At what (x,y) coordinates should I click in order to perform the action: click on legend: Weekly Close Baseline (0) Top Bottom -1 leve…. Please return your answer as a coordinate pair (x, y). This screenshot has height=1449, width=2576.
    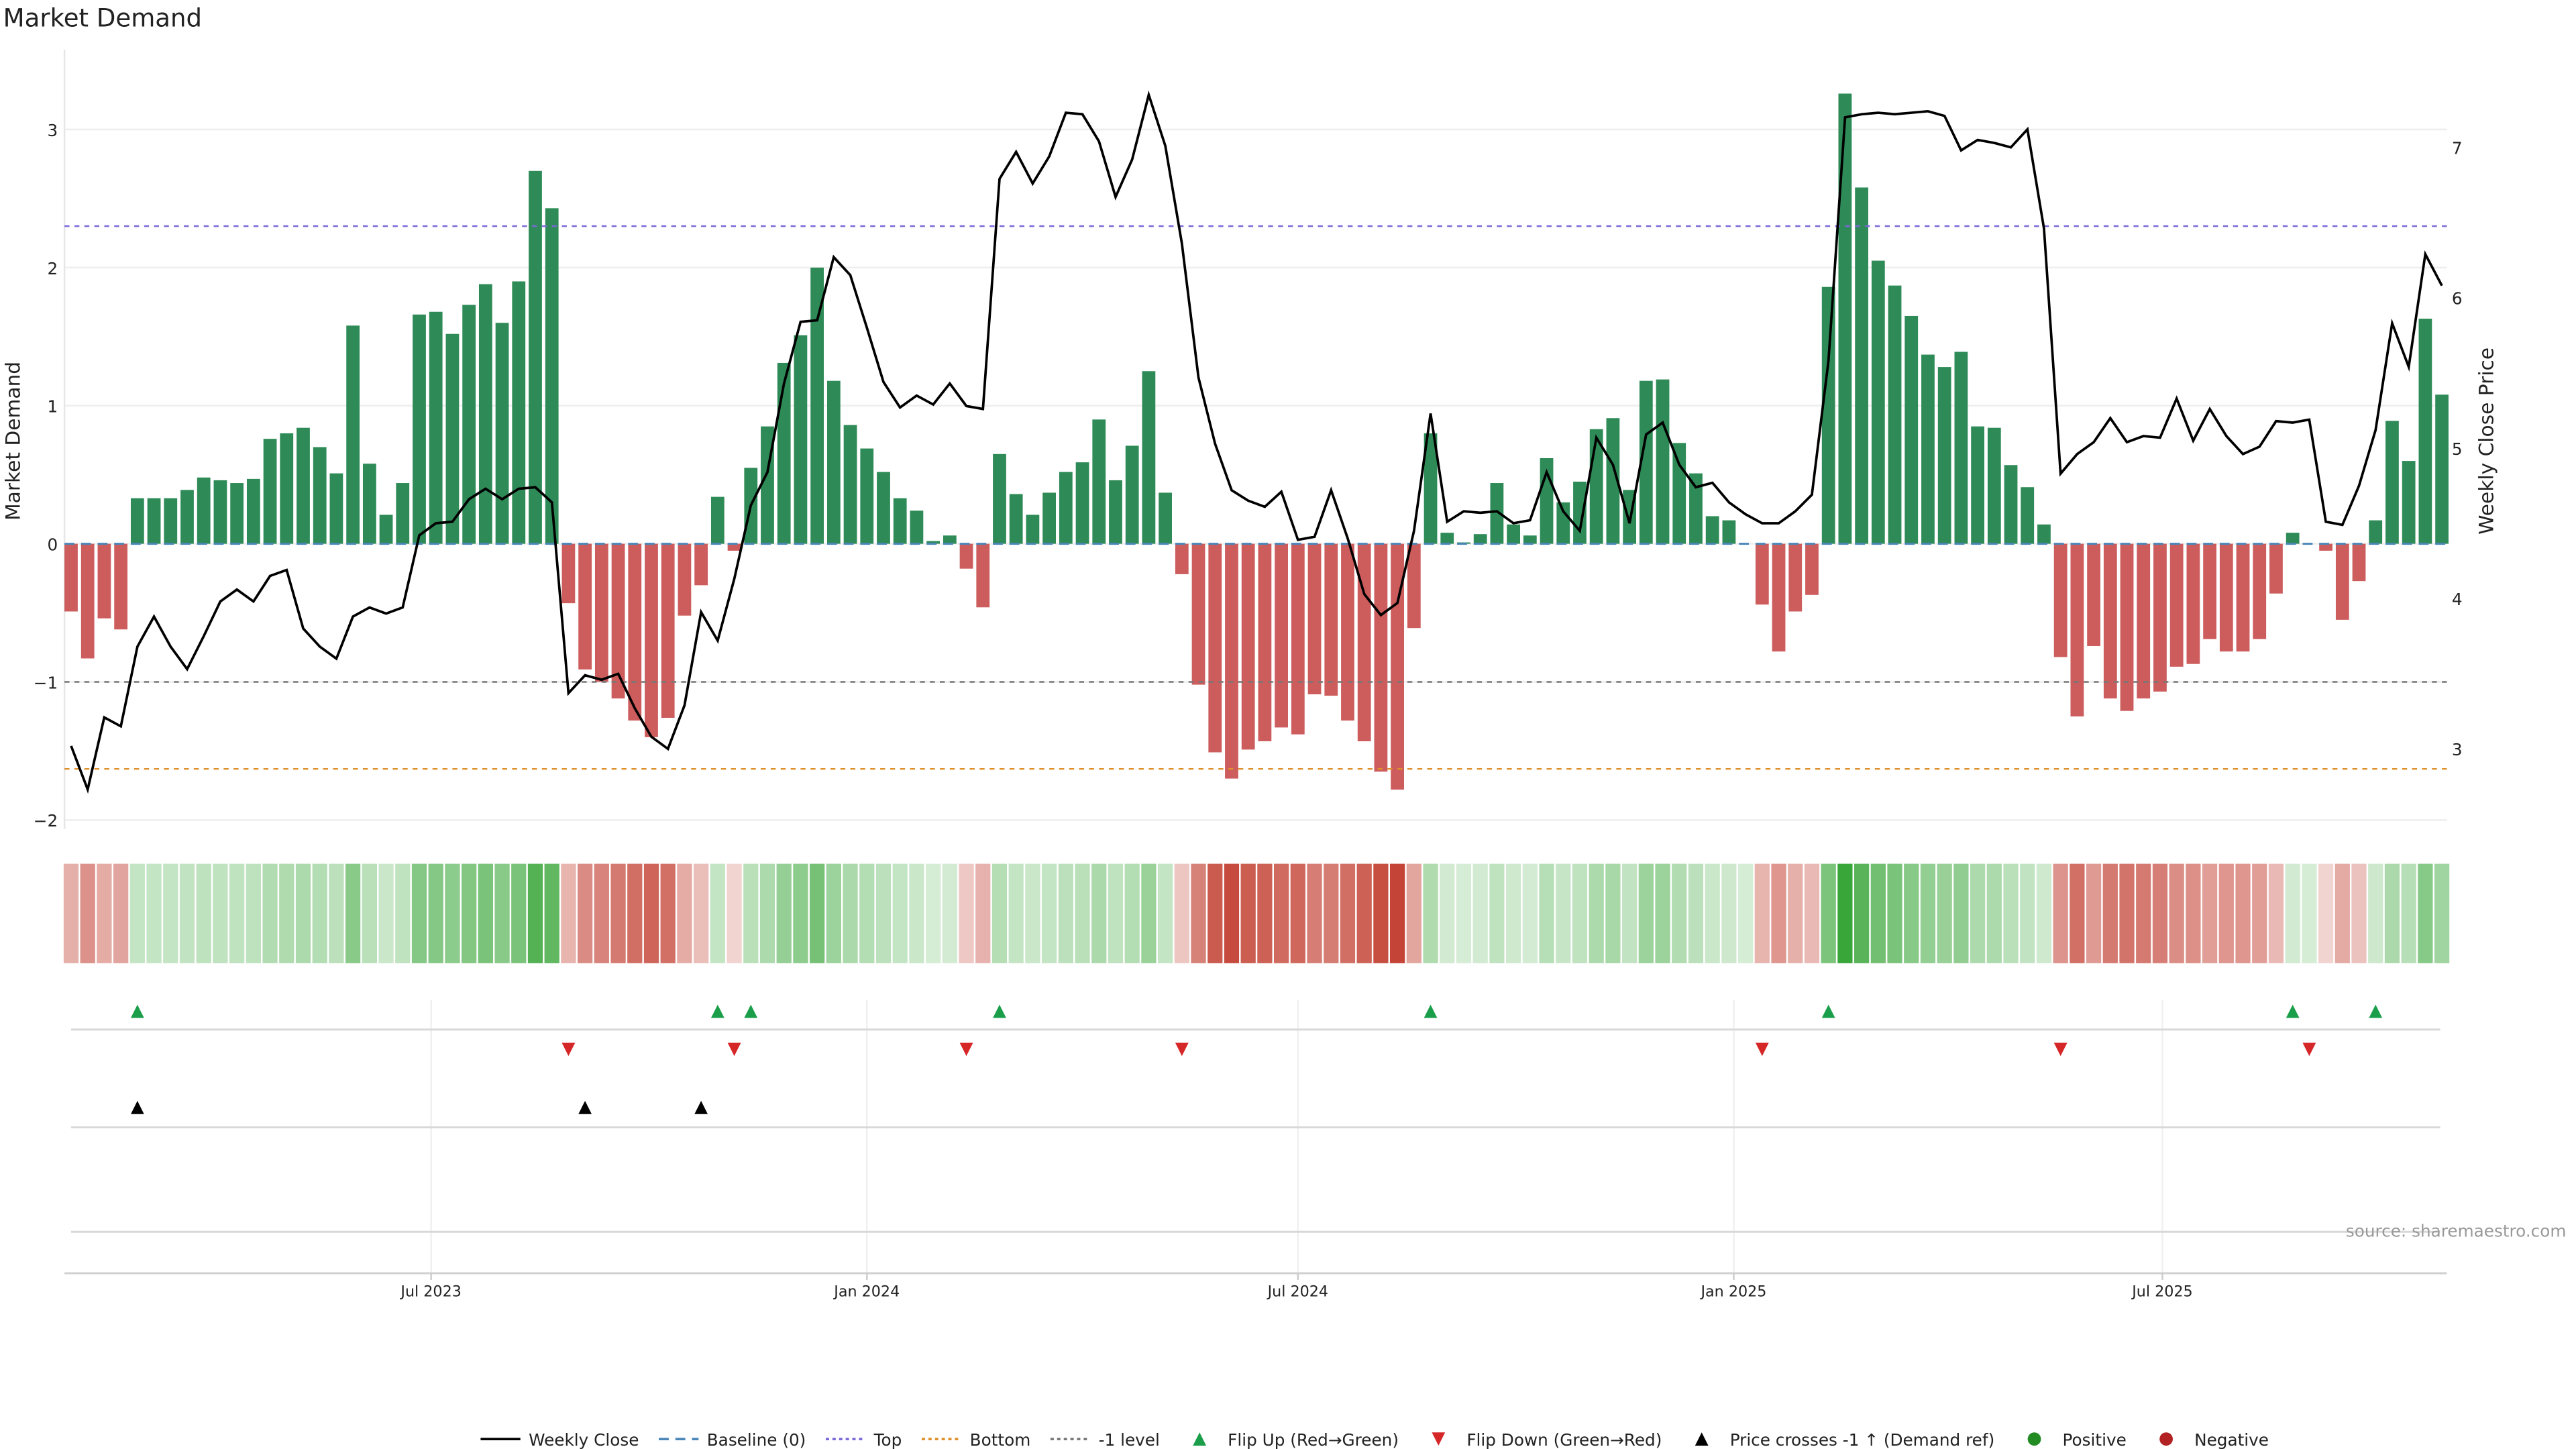
    Looking at the image, I should click on (1374, 1439).